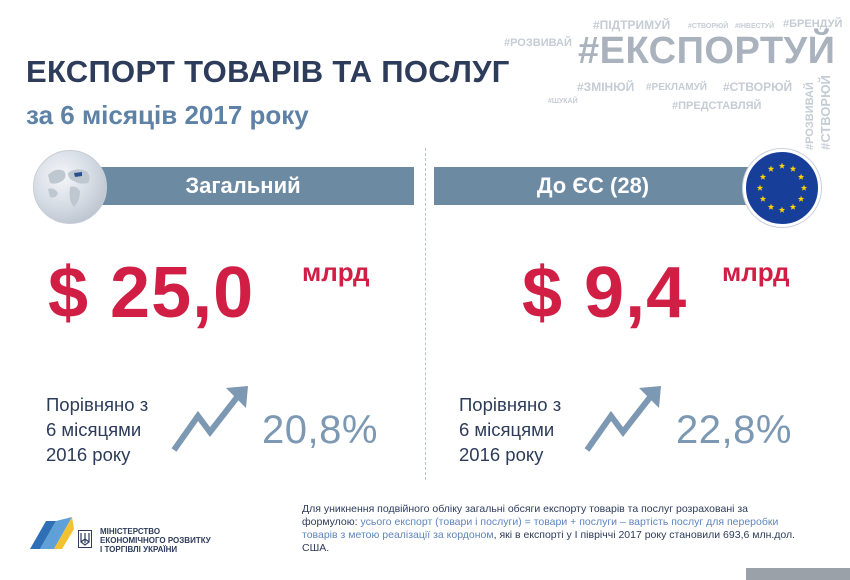  What do you see at coordinates (70, 187) in the screenshot?
I see `globe-icon` at bounding box center [70, 187].